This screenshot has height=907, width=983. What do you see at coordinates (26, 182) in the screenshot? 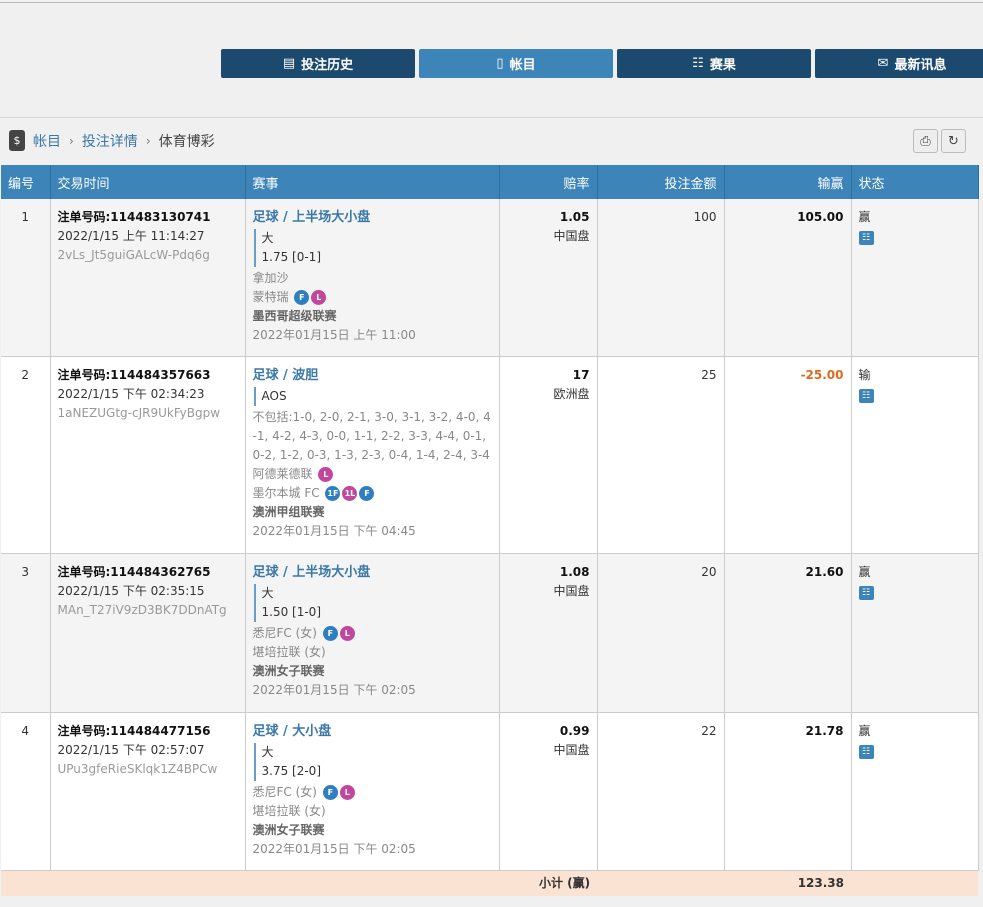
I see `col-no: 编号` at bounding box center [26, 182].